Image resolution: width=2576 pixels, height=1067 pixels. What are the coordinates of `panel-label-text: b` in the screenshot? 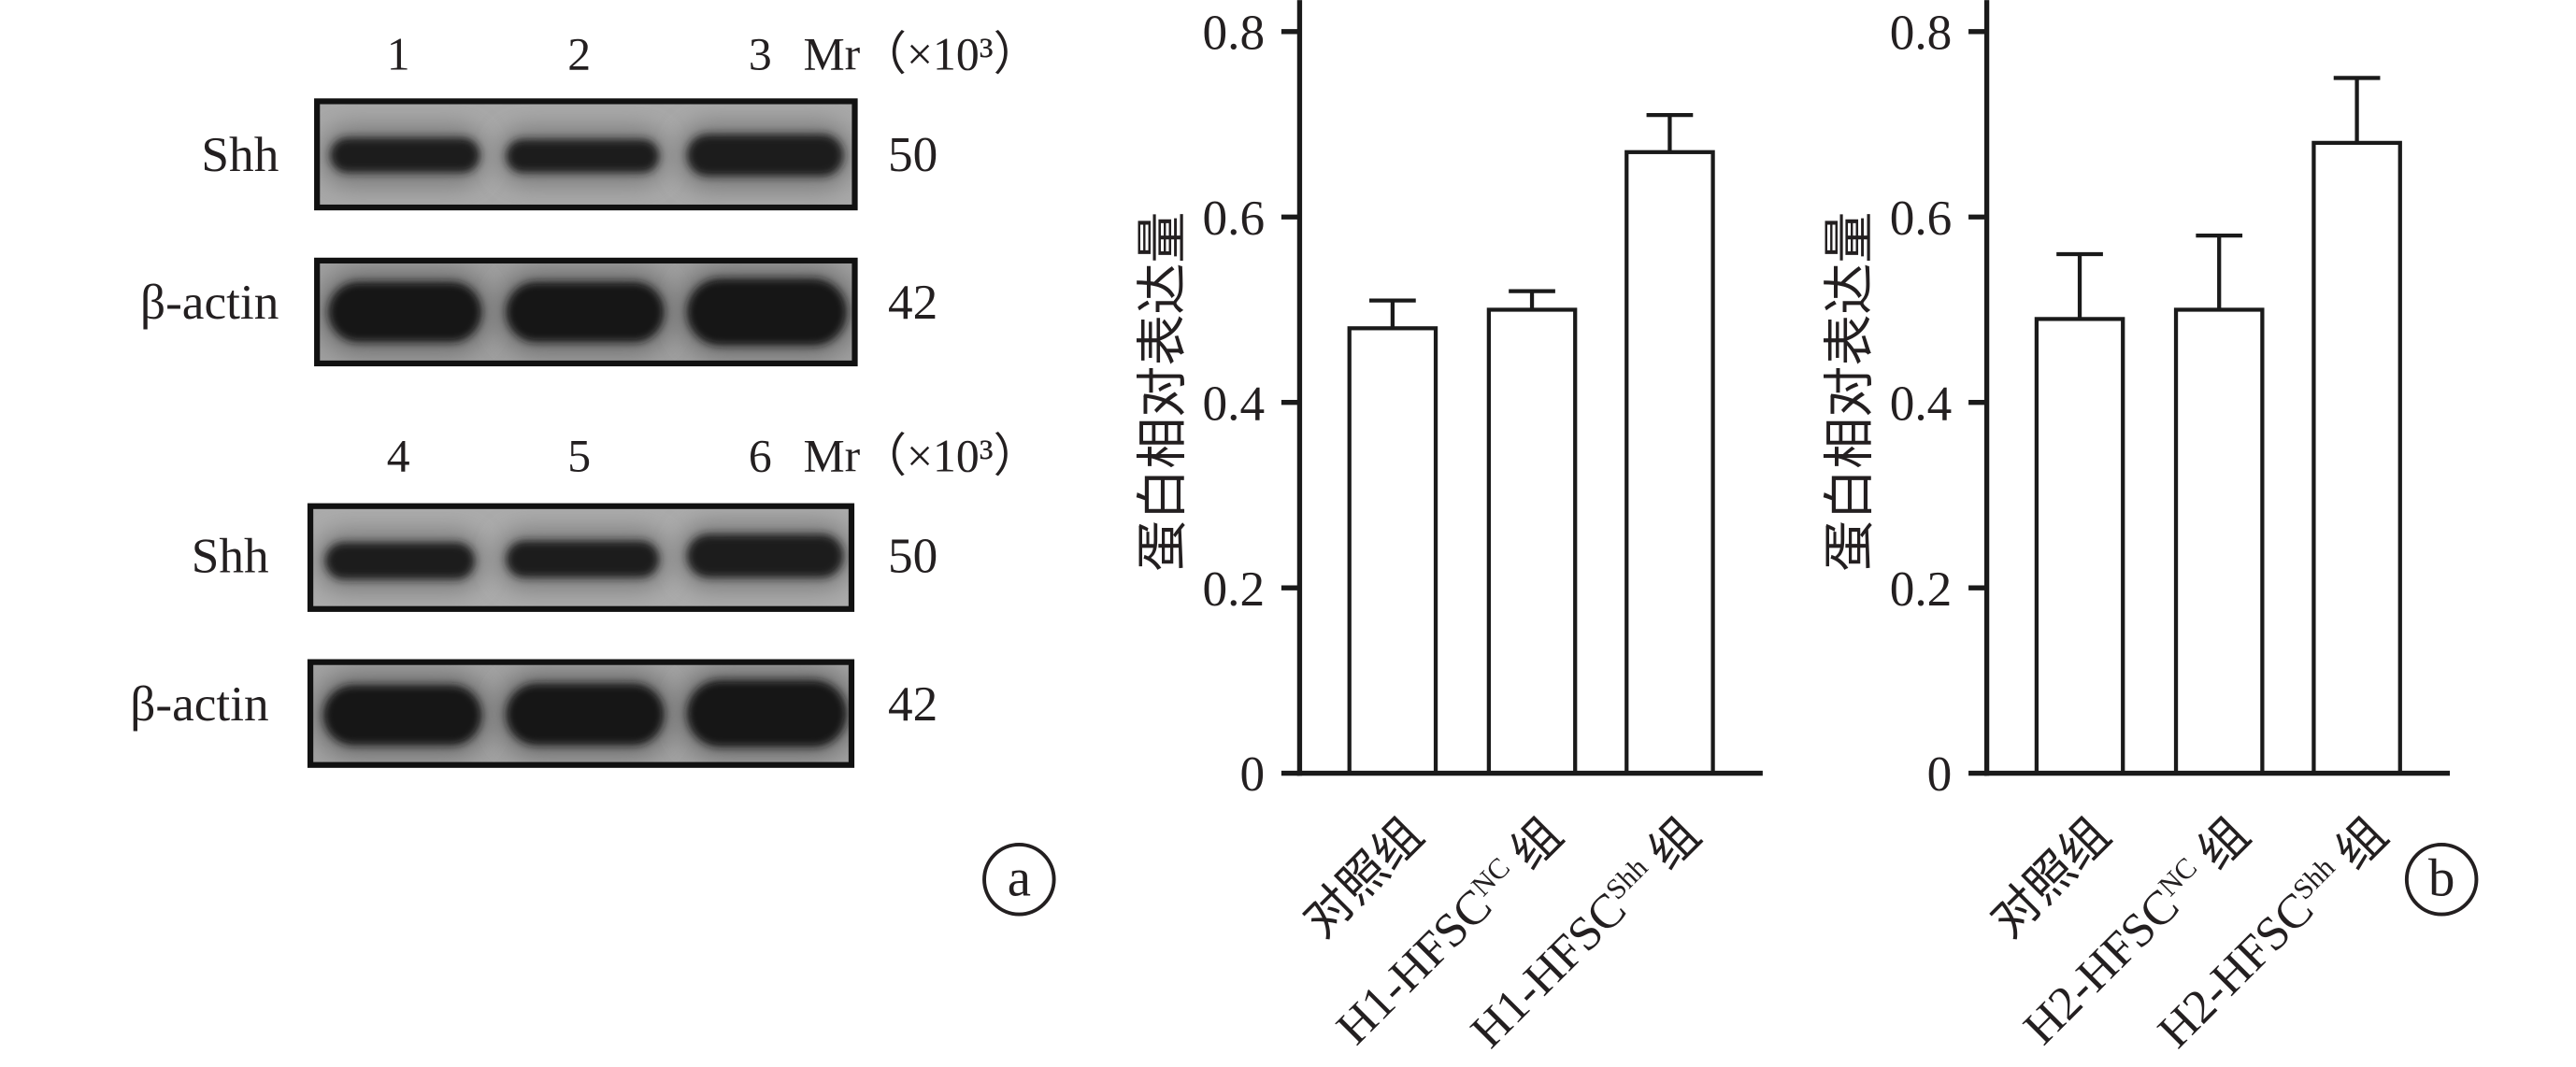 It's located at (2441, 877).